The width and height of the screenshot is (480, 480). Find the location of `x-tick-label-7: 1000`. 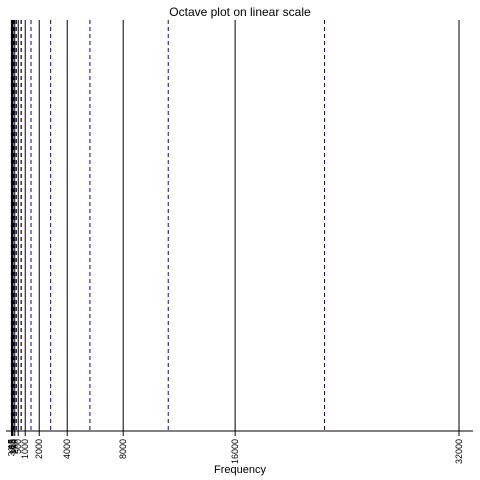

x-tick-label-7: 1000 is located at coordinates (25, 449).